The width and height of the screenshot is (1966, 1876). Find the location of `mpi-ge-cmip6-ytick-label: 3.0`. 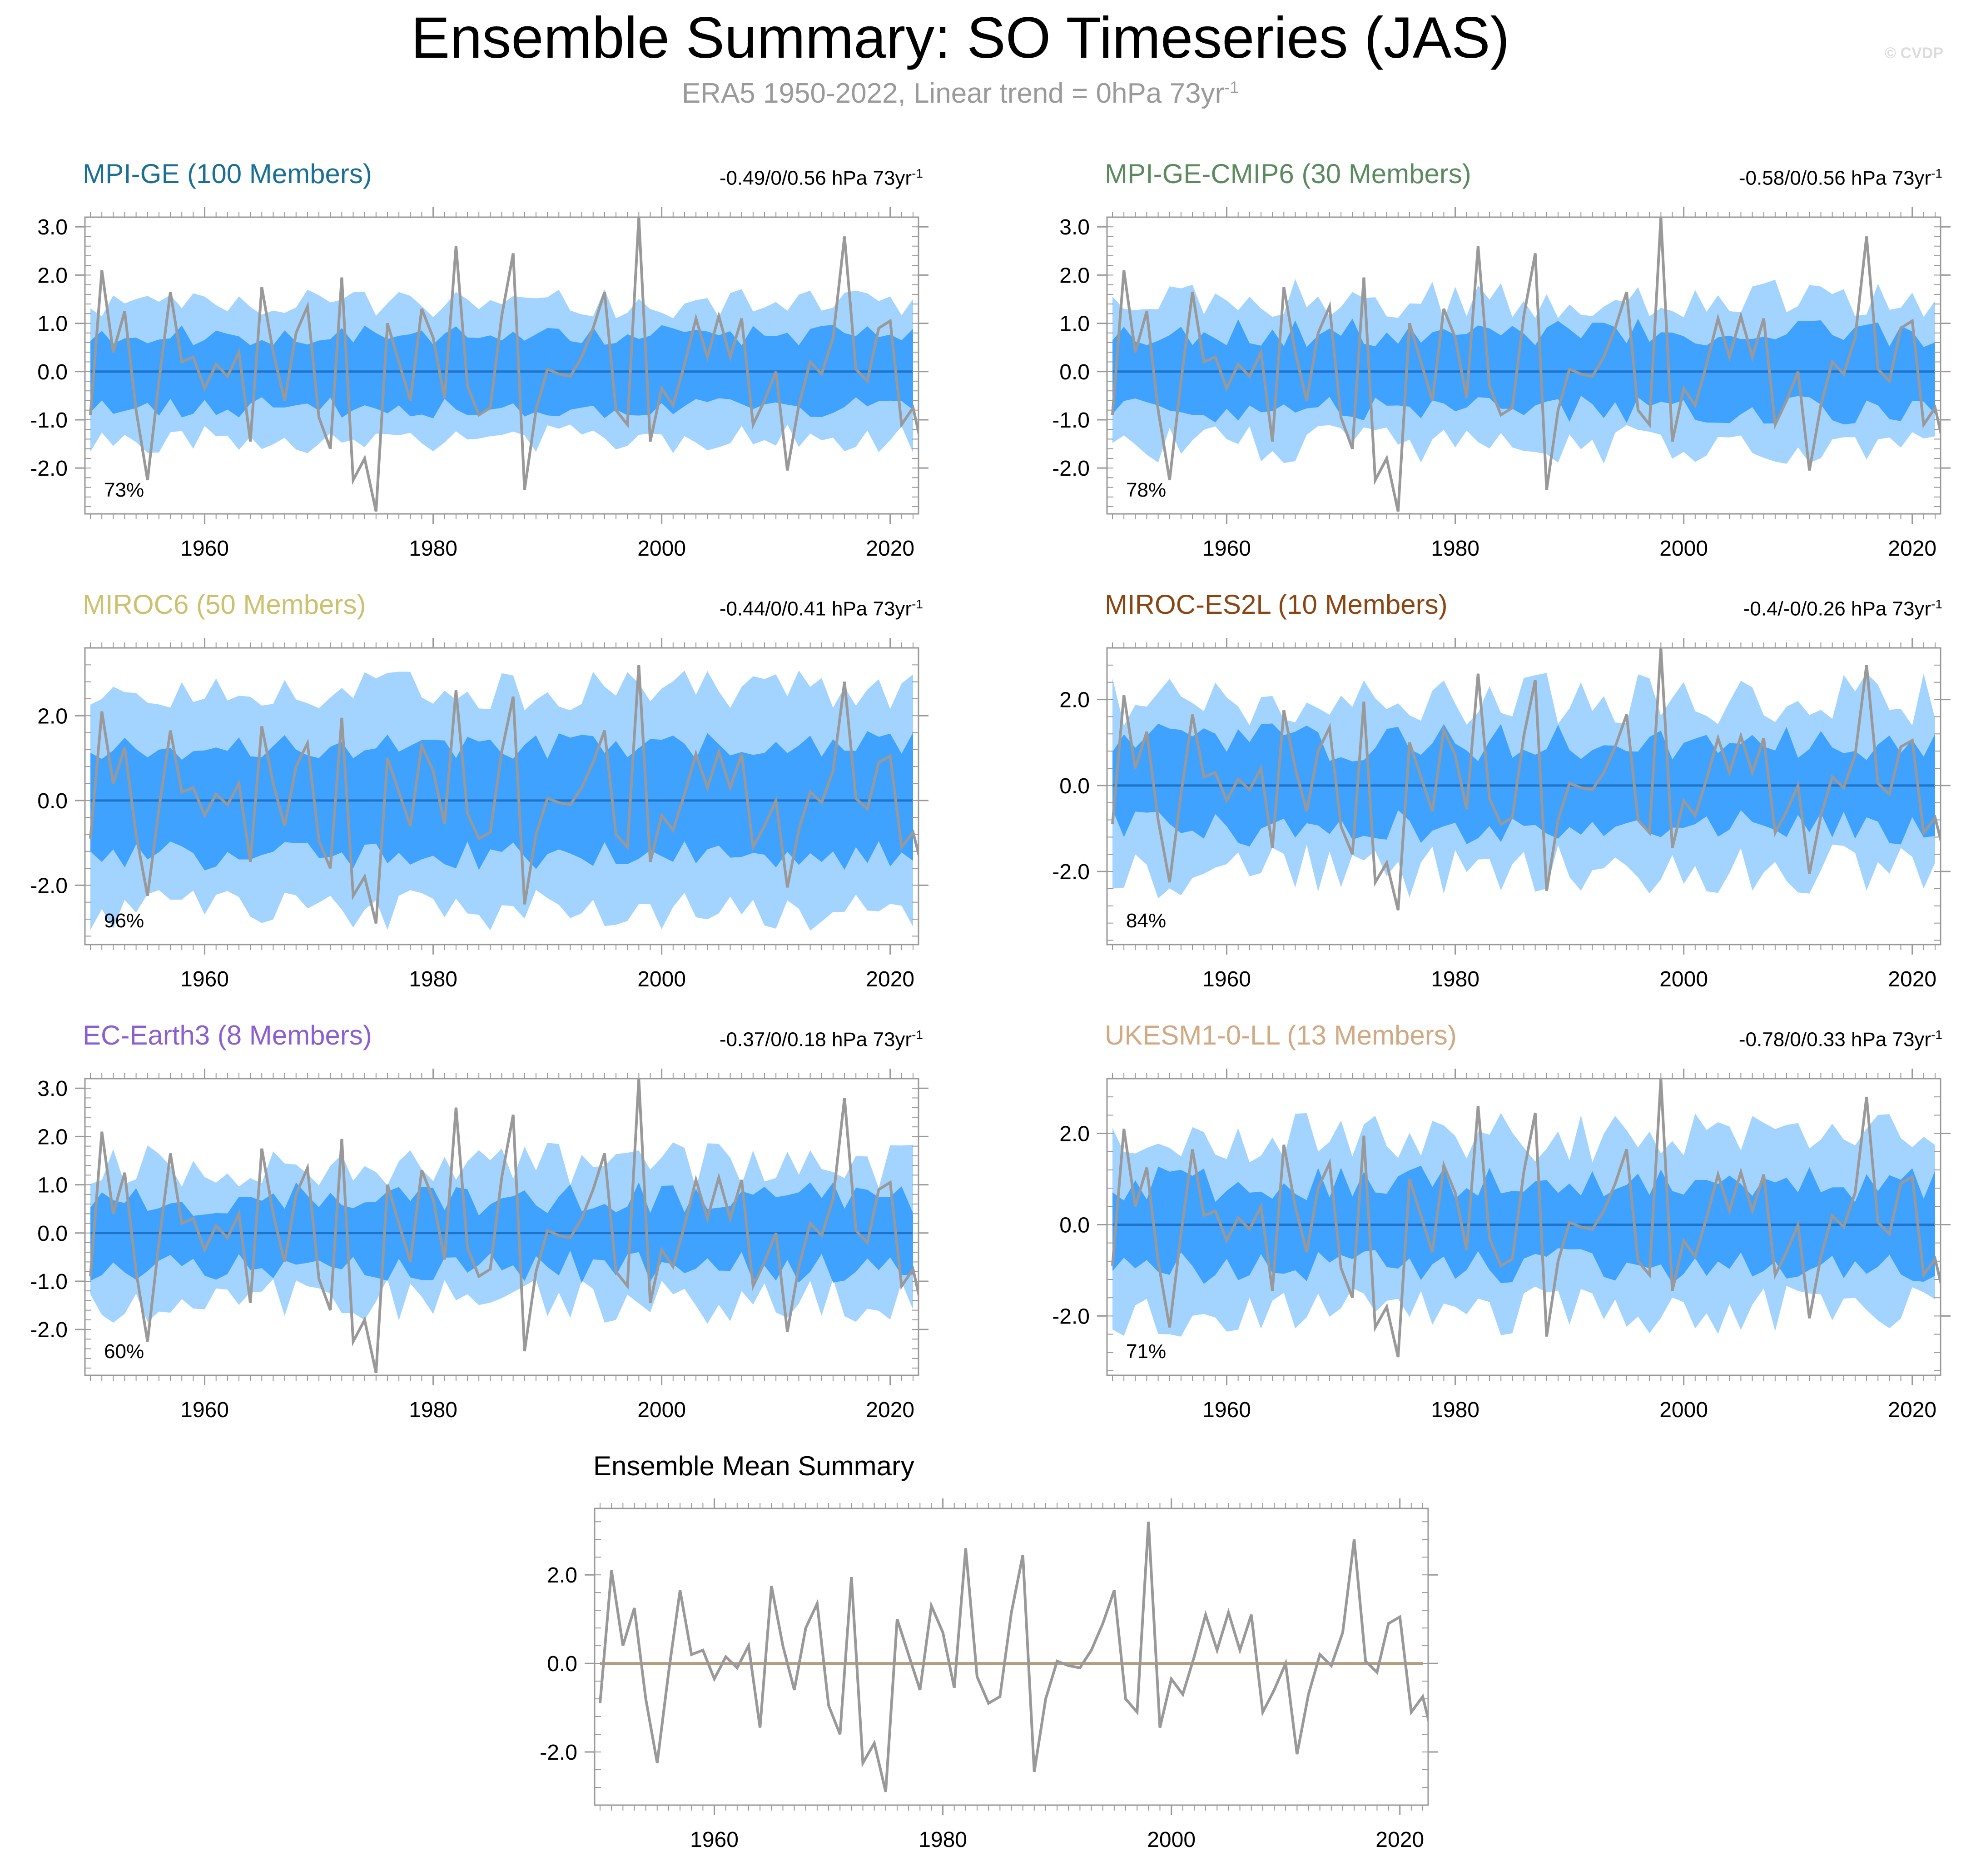

mpi-ge-cmip6-ytick-label: 3.0 is located at coordinates (1074, 227).